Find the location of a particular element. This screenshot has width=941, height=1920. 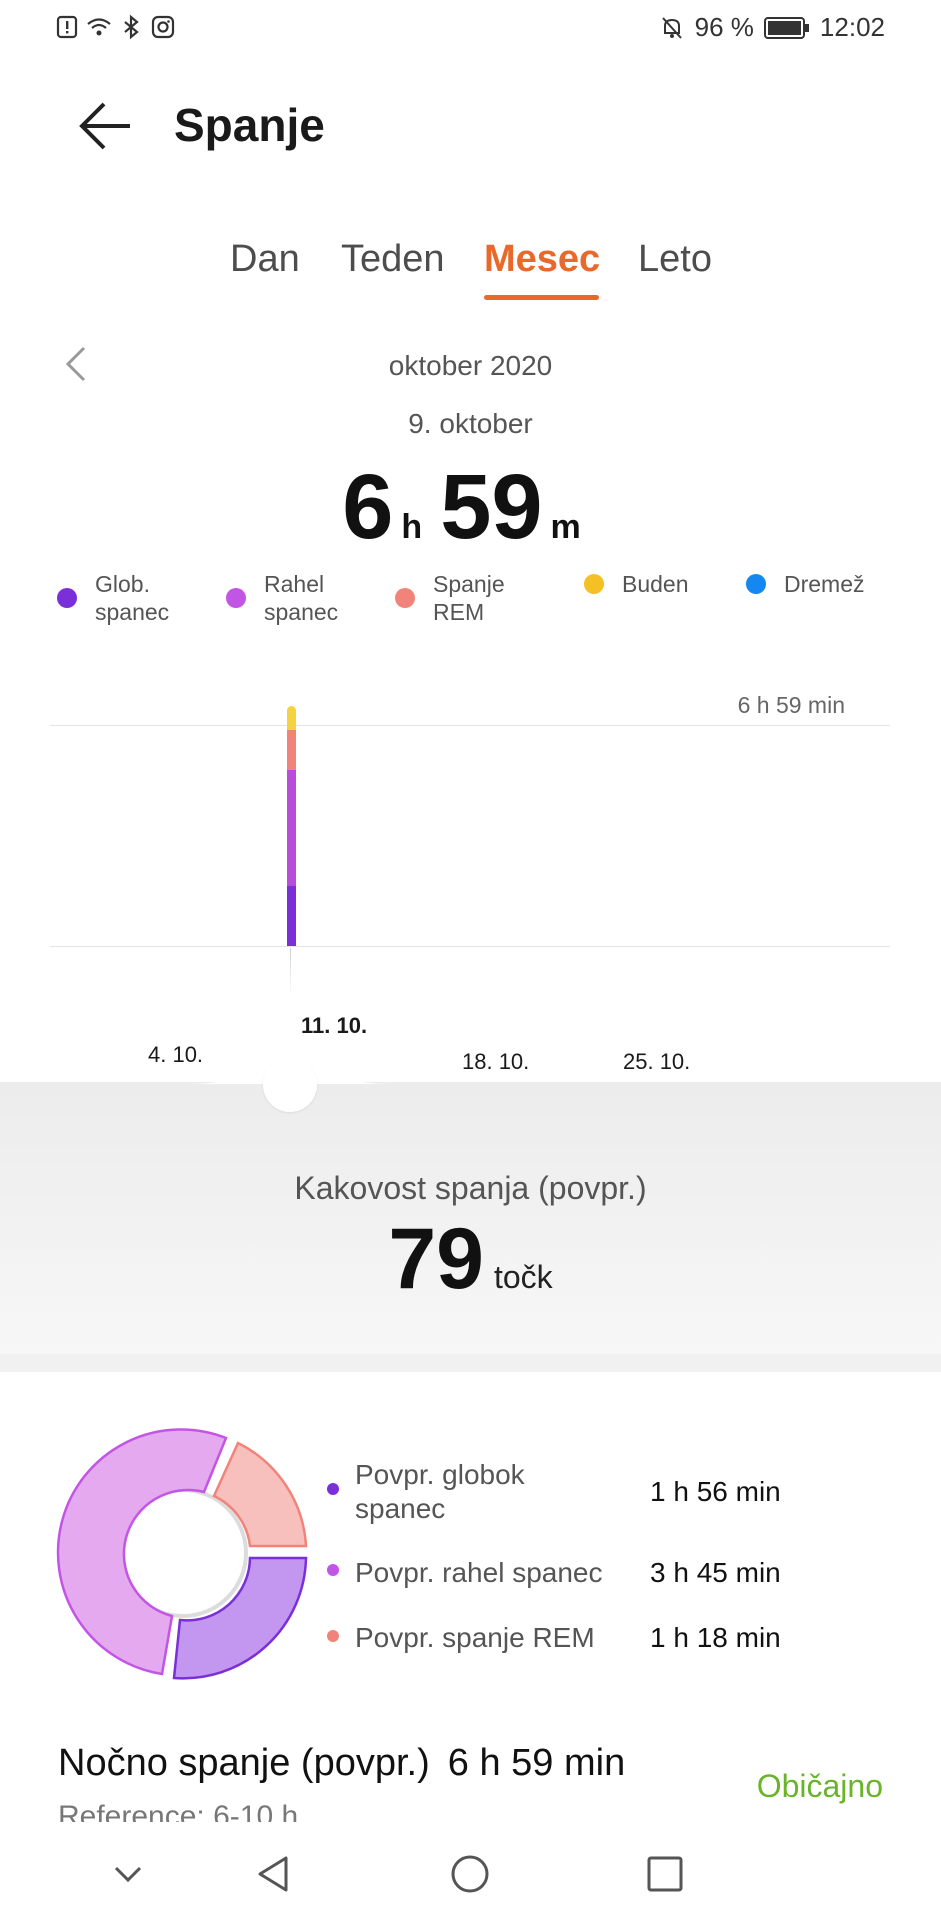

period-tabs: Dan Teden Mesec Leto is located at coordinates (470, 270).